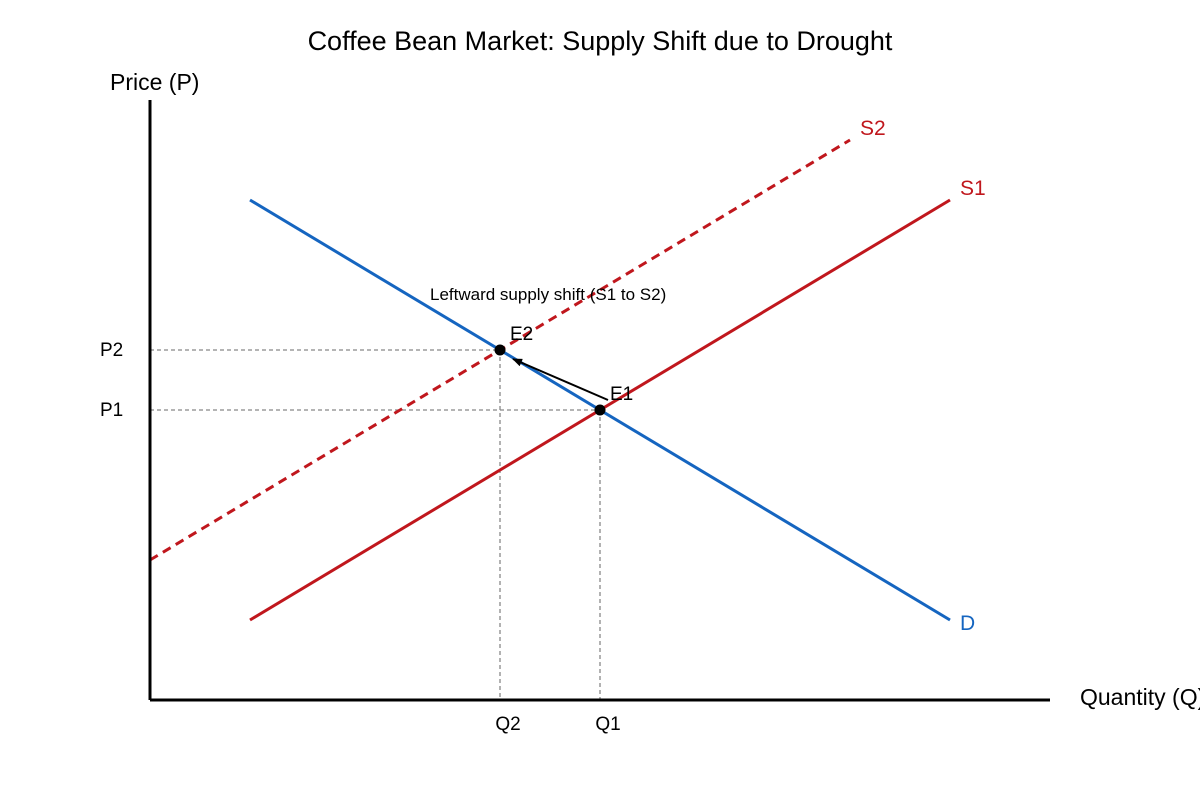 Image resolution: width=1200 pixels, height=800 pixels. Describe the element at coordinates (500, 350) in the screenshot. I see `equilibrium-point-e2` at that location.